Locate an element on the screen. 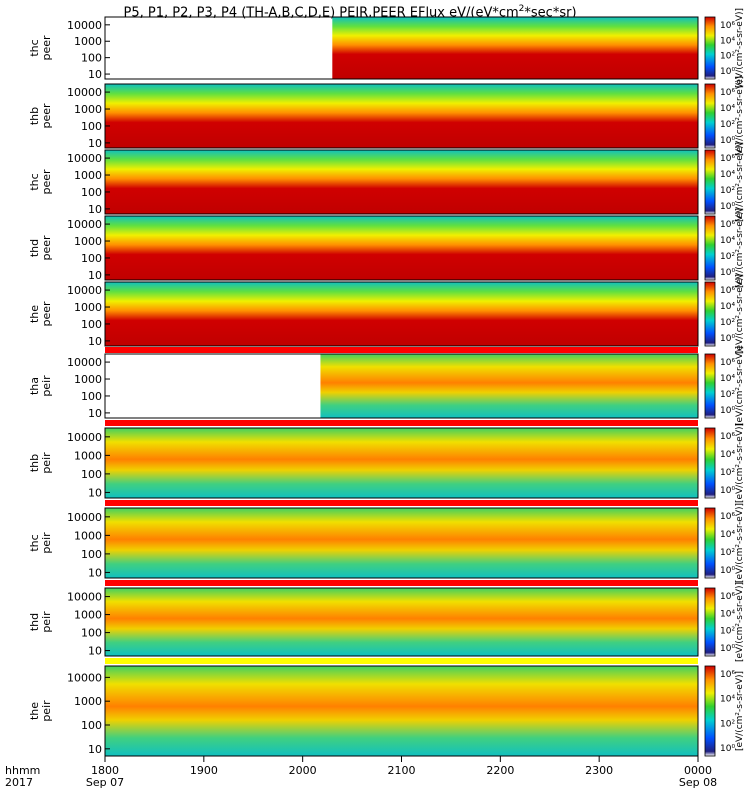 The width and height of the screenshot is (750, 800). panel-label-probe: the is located at coordinates (34, 711).